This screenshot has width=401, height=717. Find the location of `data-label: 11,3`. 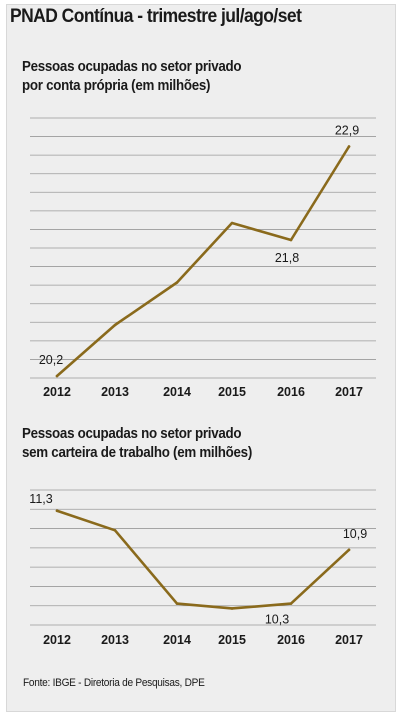

data-label: 11,3 is located at coordinates (40, 499).